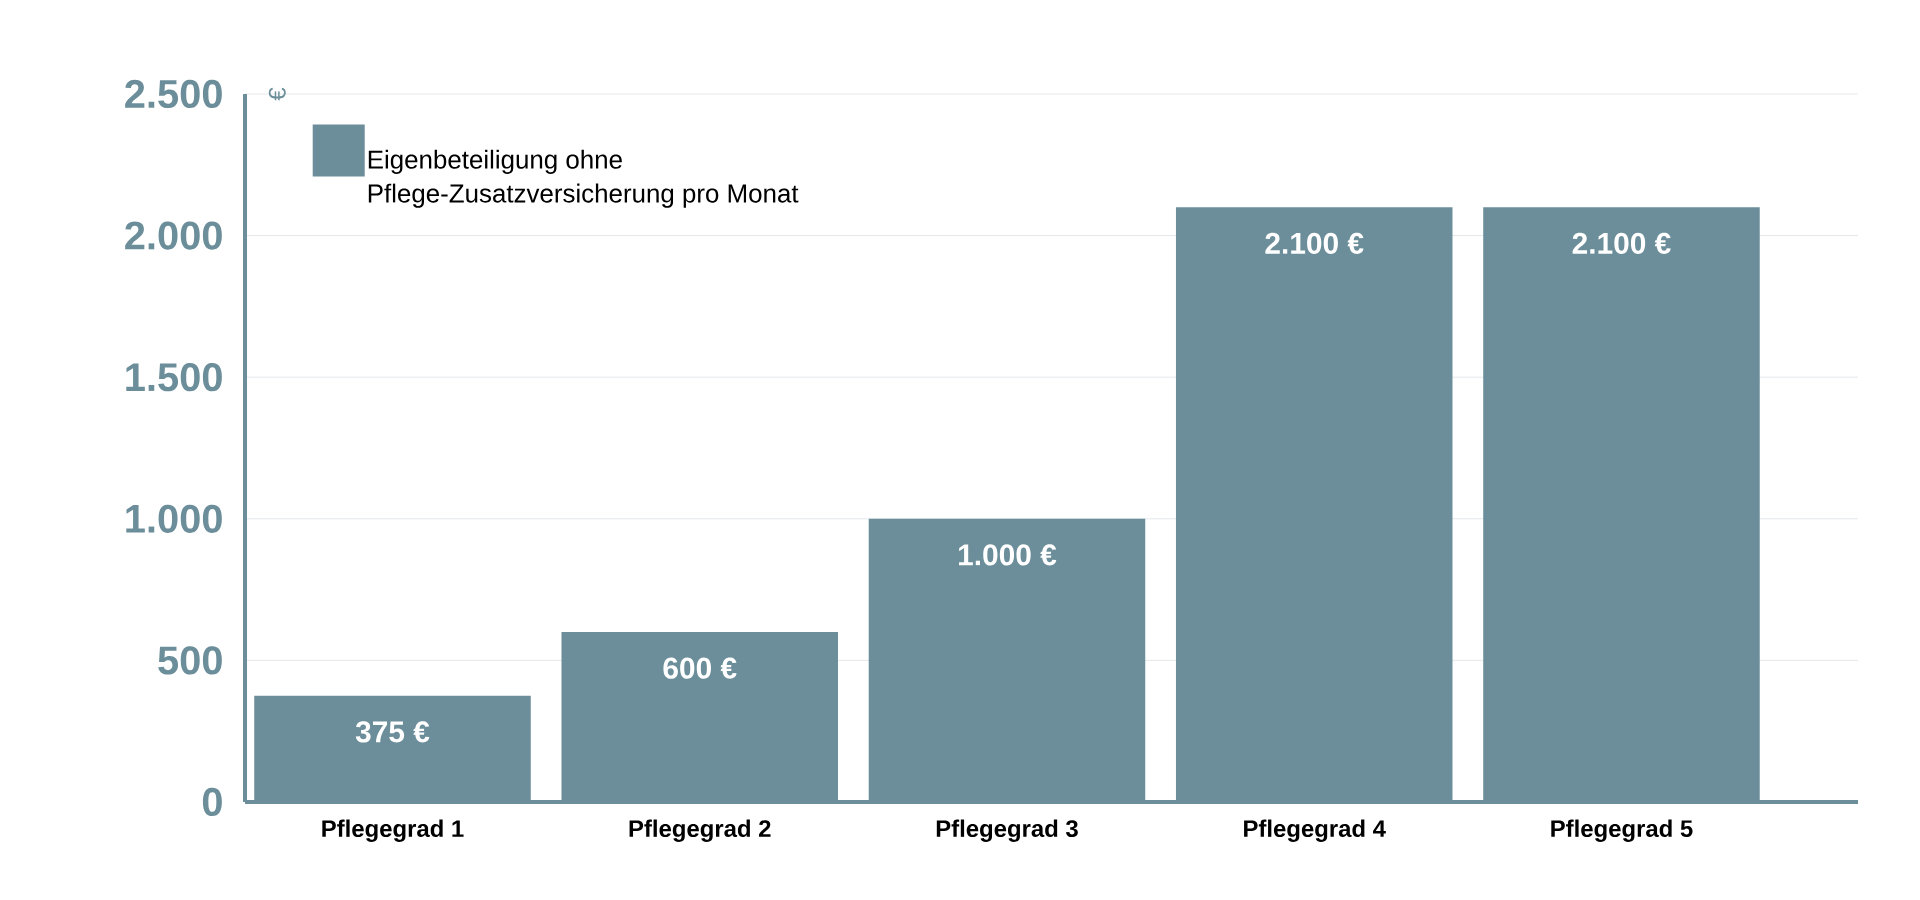  What do you see at coordinates (583, 178) in the screenshot?
I see `legend-label: Eigenbeteiligung ohne Pflege-Zusatzversicherung pro Monat` at bounding box center [583, 178].